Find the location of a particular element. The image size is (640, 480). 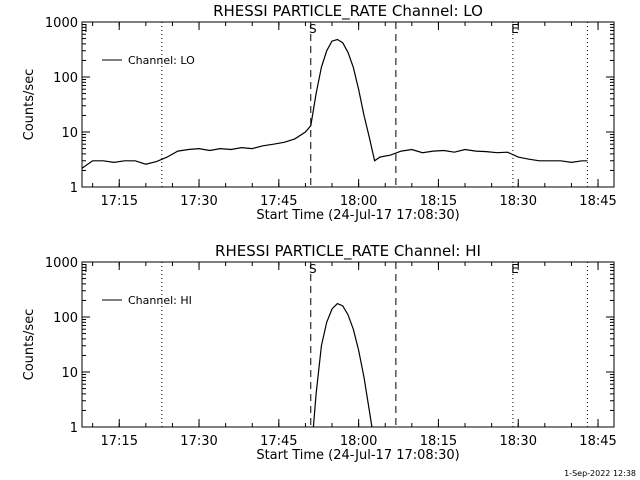

legend-entry: Channel: LO is located at coordinates (161, 60).